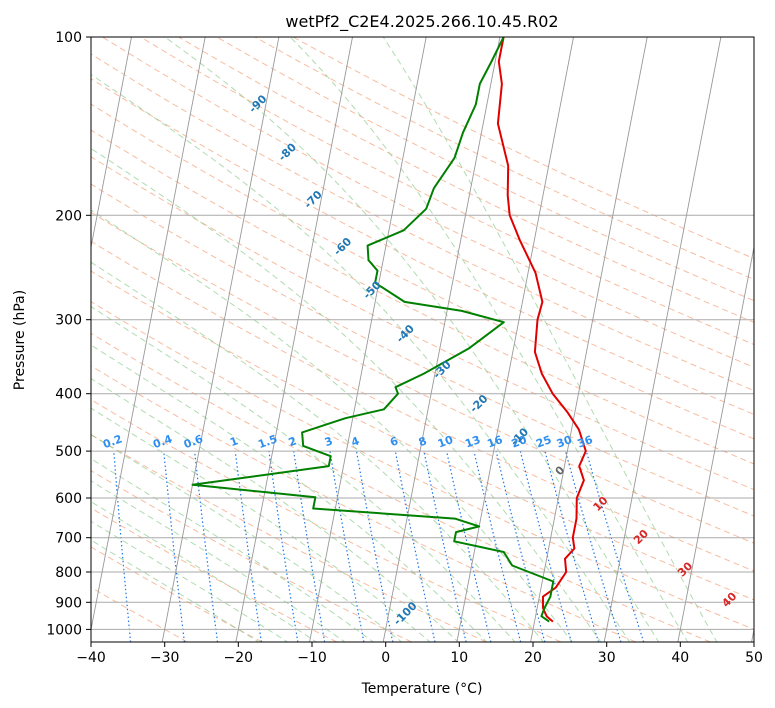 The width and height of the screenshot is (775, 708). Describe the element at coordinates (293, 441) in the screenshot. I see `mixing-ratio-label: 2` at that location.